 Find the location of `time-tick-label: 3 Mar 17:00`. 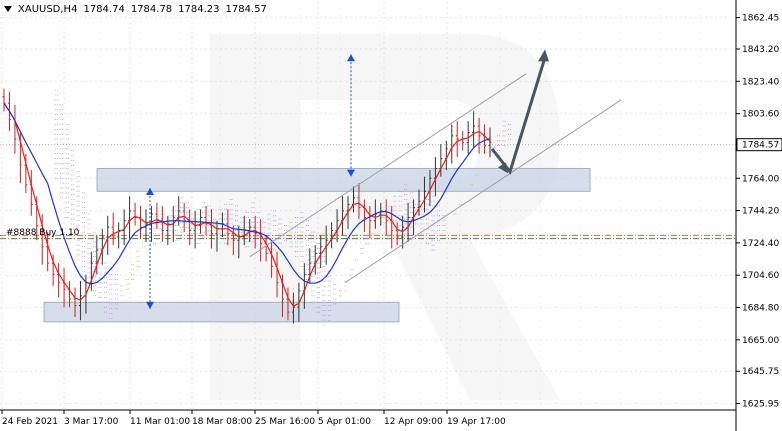

time-tick-label: 3 Mar 17:00 is located at coordinates (91, 422).